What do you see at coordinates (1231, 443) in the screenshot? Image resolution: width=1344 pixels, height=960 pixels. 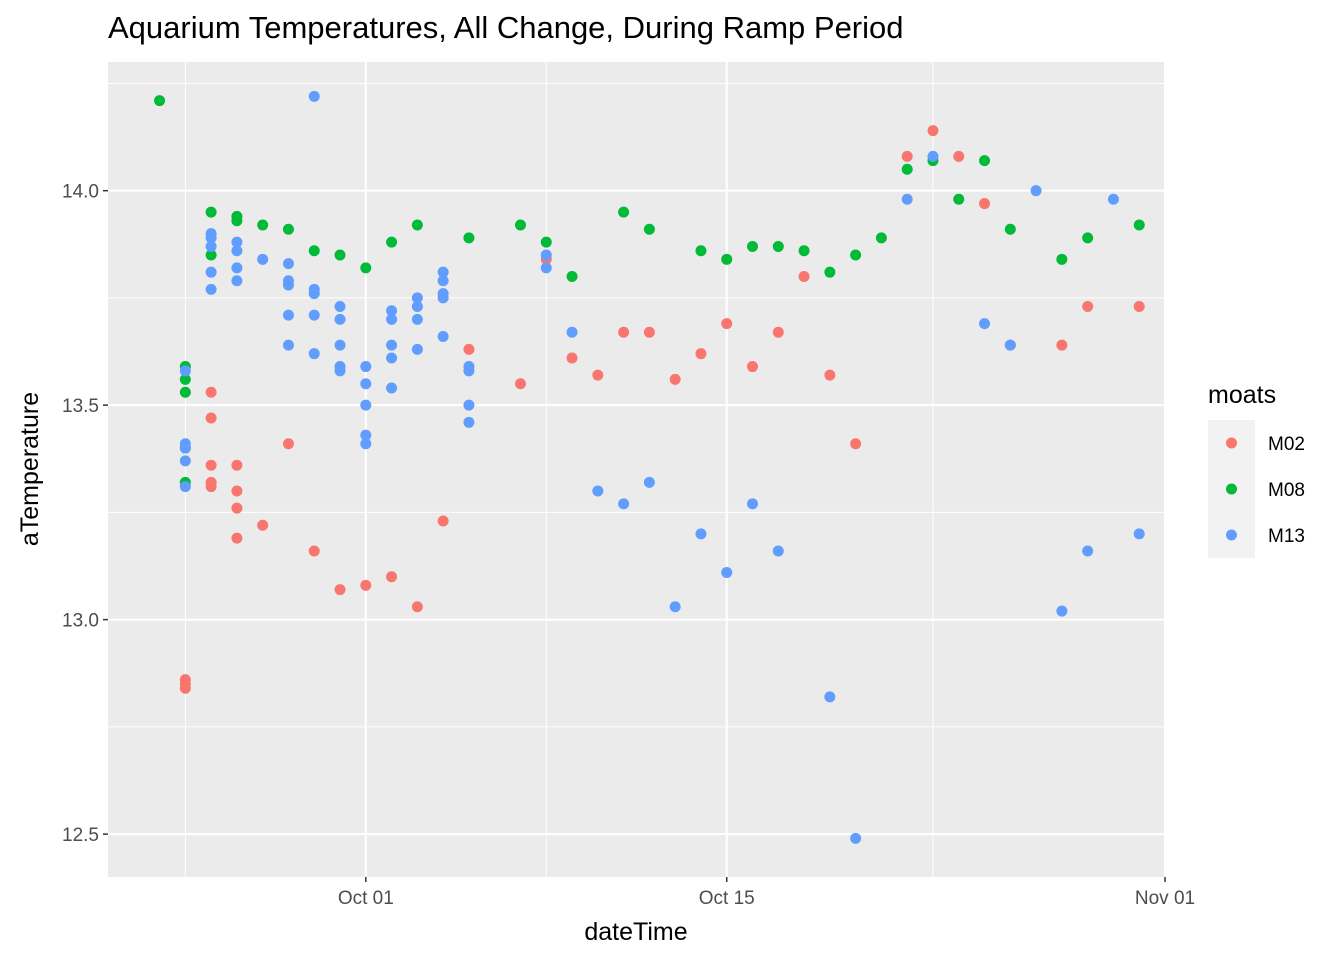 I see `legend-key-m02` at bounding box center [1231, 443].